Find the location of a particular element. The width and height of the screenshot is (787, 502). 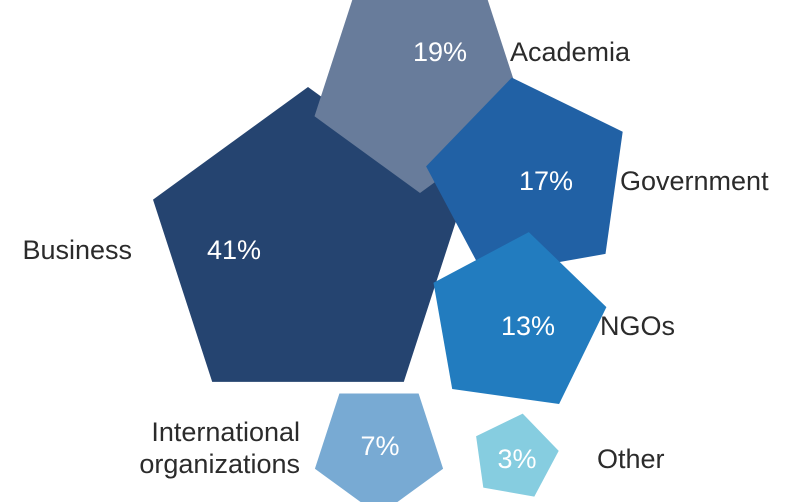

category-label-ngos: NGOs is located at coordinates (637, 326).